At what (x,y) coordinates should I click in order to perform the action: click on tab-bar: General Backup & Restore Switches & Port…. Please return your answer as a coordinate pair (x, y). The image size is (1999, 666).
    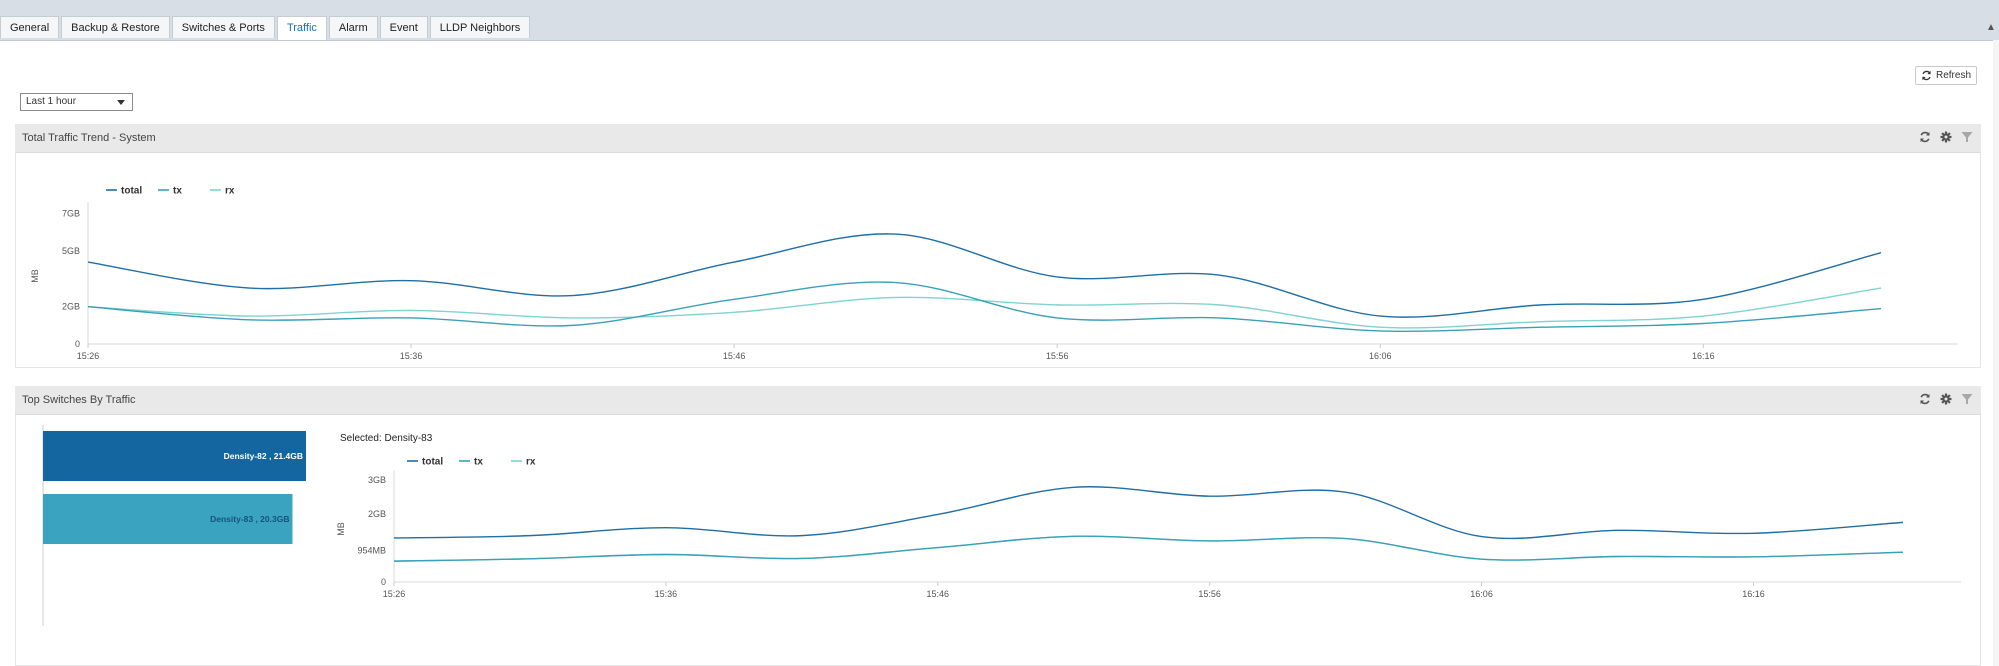
    Looking at the image, I should click on (999, 20).